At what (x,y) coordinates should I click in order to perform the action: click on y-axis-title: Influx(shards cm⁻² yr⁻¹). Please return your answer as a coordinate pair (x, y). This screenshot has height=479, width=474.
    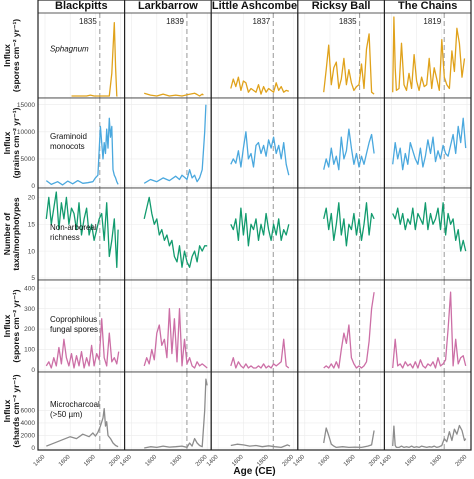
    Looking at the image, I should click on (11, 410).